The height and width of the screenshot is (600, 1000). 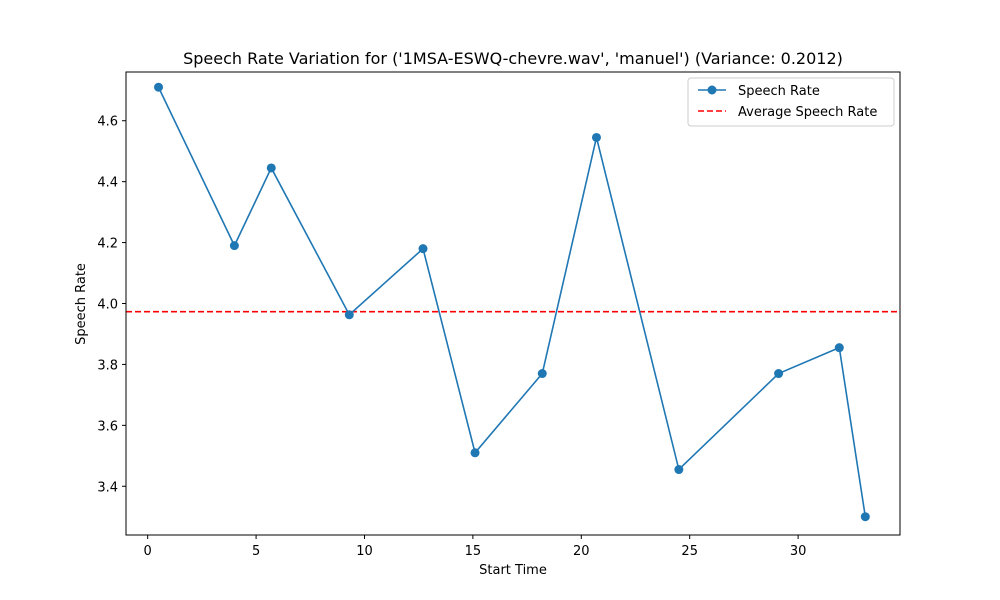 What do you see at coordinates (107, 426) in the screenshot?
I see `y-tick-label: 3.6` at bounding box center [107, 426].